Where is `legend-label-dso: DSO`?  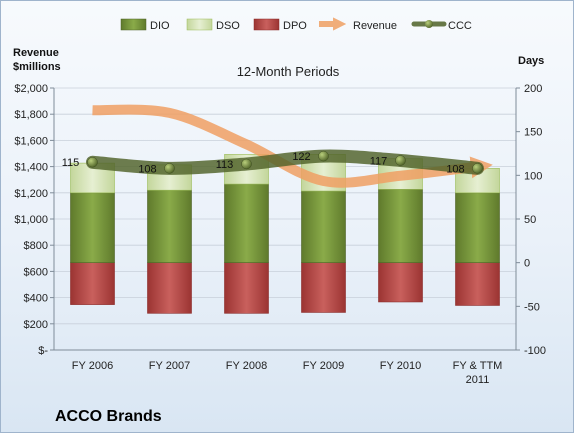 legend-label-dso: DSO is located at coordinates (228, 26).